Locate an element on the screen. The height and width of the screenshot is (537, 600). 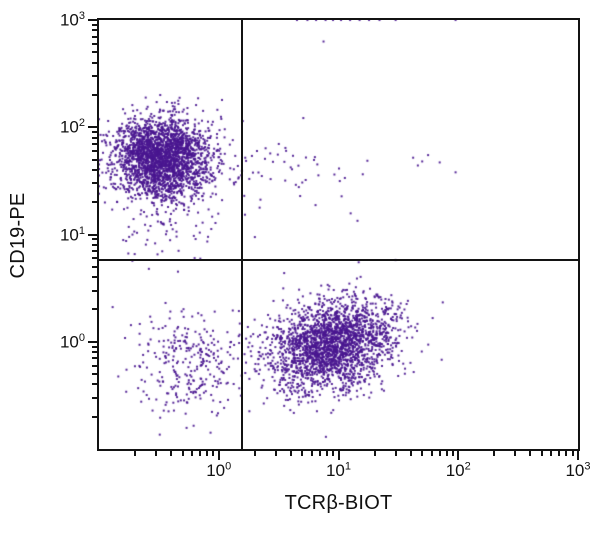
x-tick-label: 10⁰ is located at coordinates (219, 470).